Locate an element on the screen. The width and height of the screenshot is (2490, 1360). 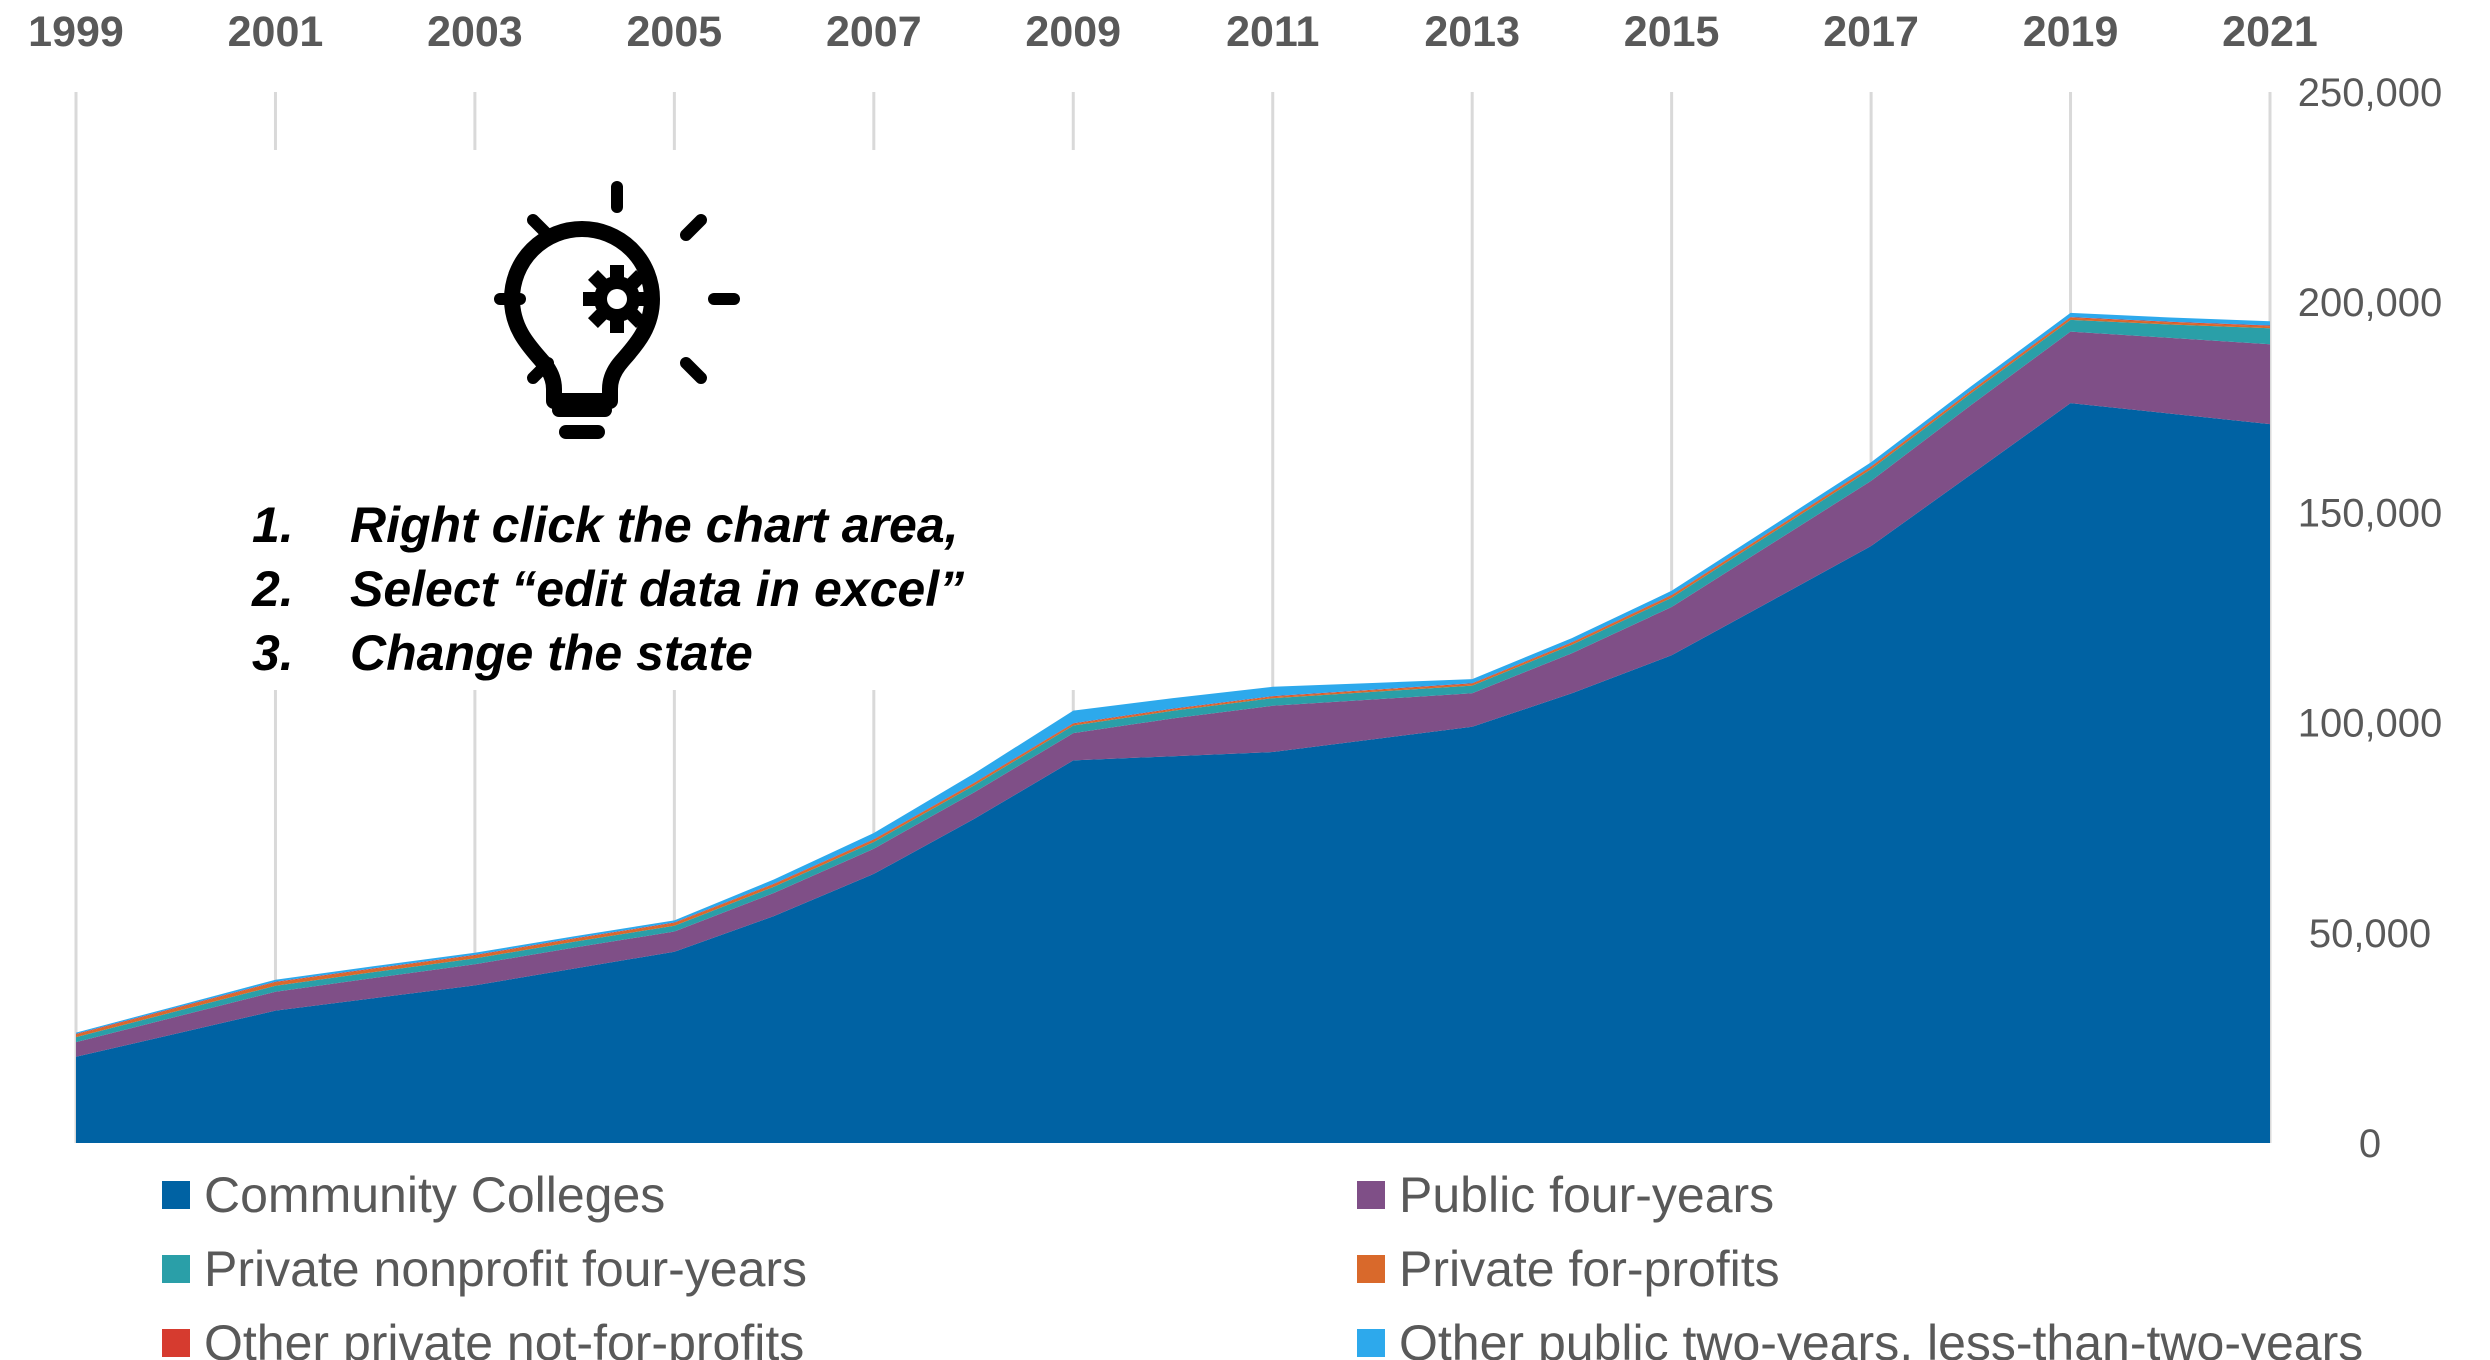
instruction-number: 2. is located at coordinates (272, 589).